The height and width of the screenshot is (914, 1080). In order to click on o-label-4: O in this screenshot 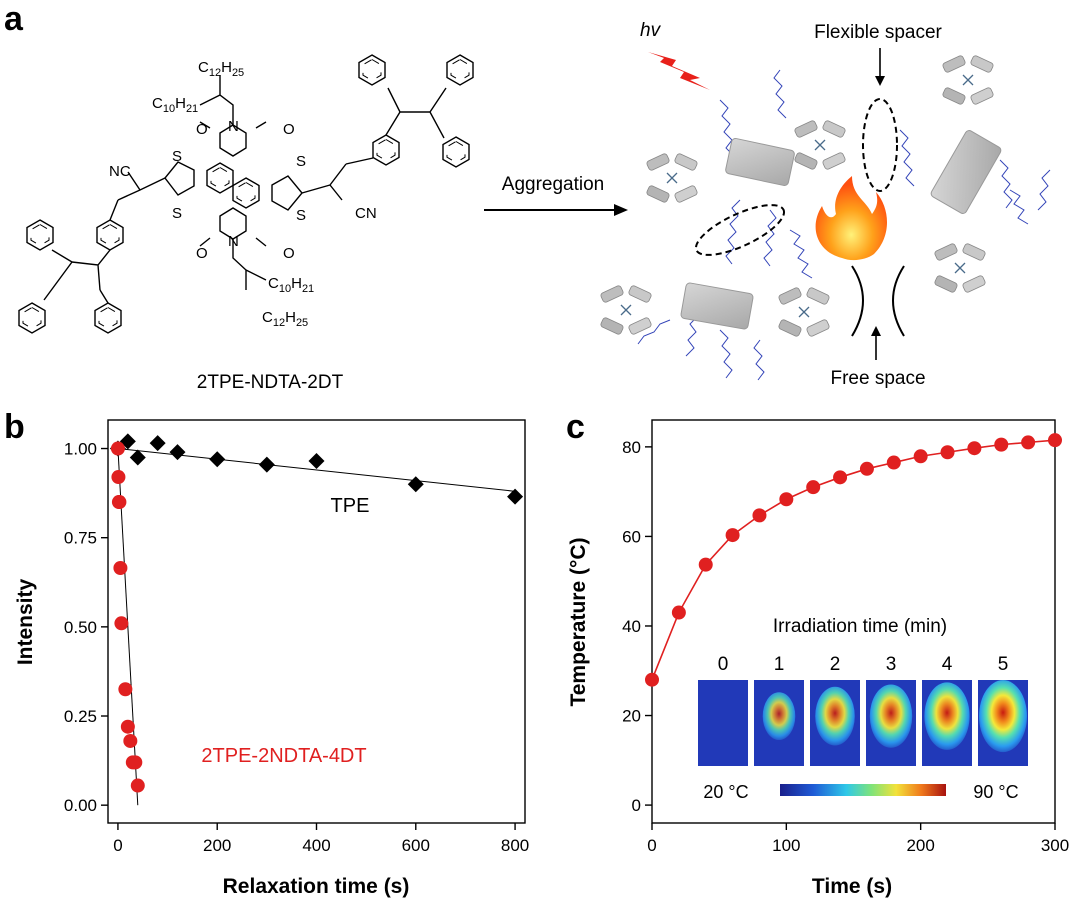, I will do `click(289, 253)`.